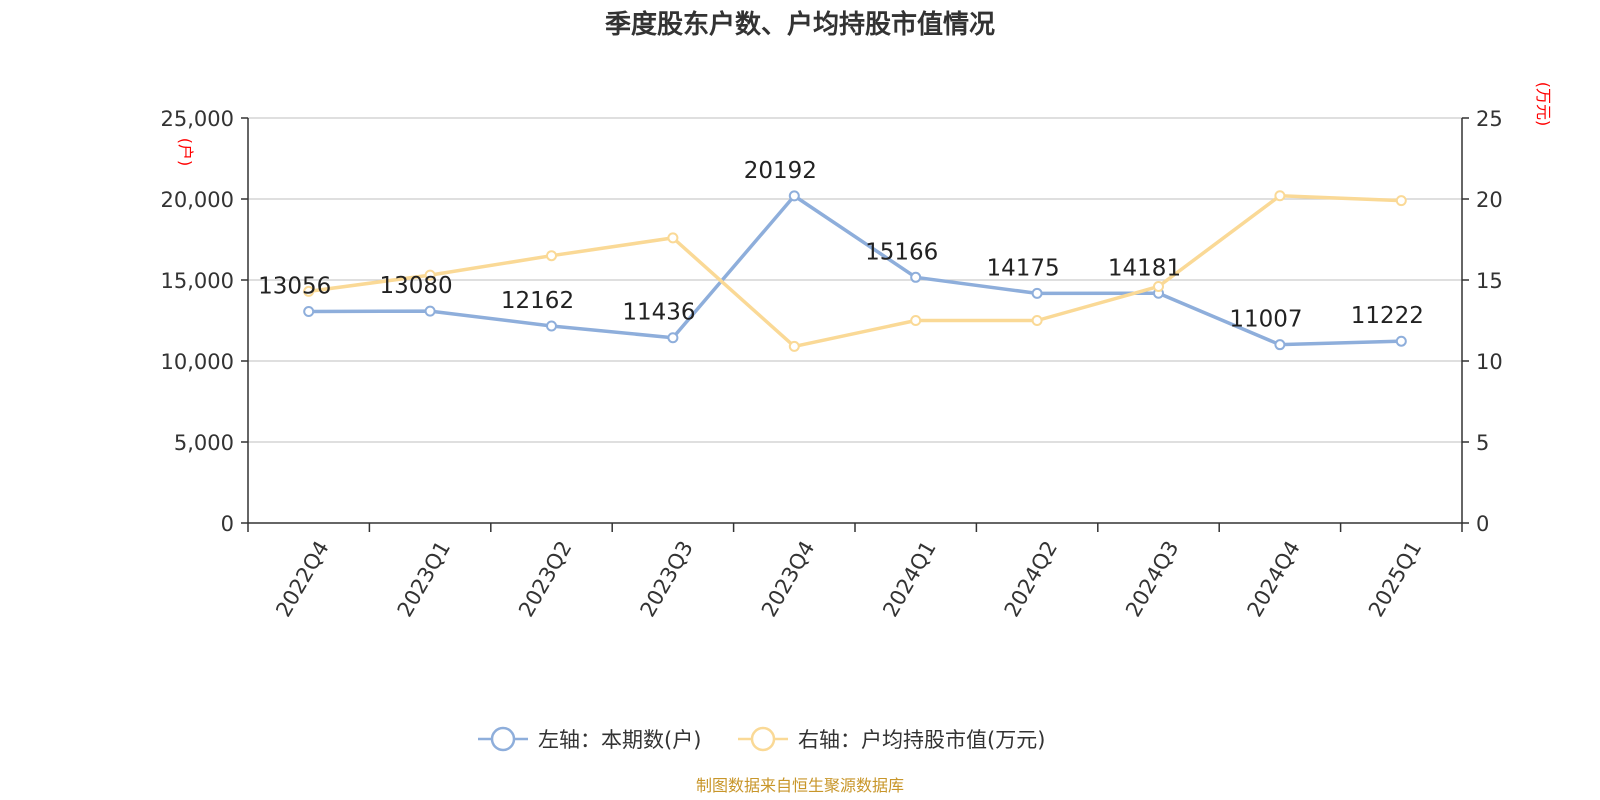  Describe the element at coordinates (537, 301) in the screenshot. I see `data-label: 12162` at that location.